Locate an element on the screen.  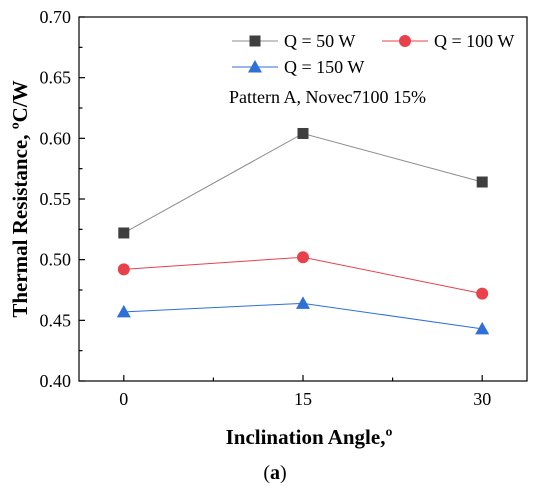
y-tick-label: 0.45 is located at coordinates (56, 320).